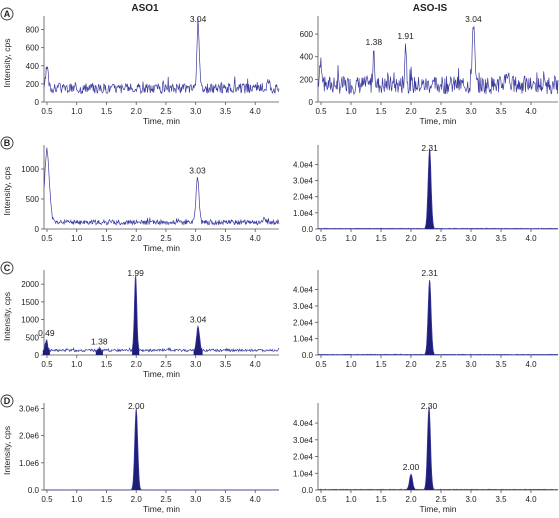  What do you see at coordinates (7, 268) in the screenshot?
I see `row-label: C` at bounding box center [7, 268].